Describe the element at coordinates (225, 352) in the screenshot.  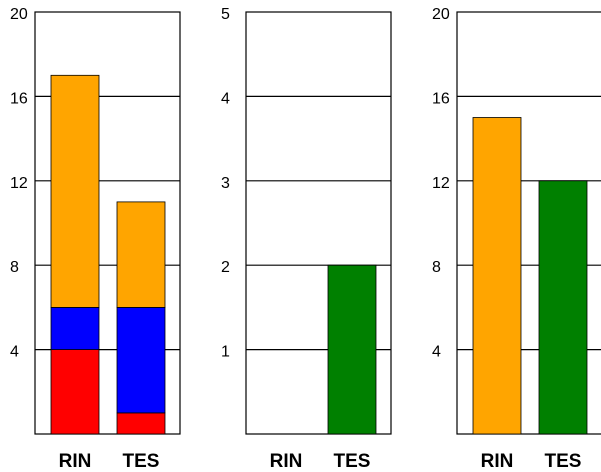
I see `y-tick-label-2-1: 1` at that location.